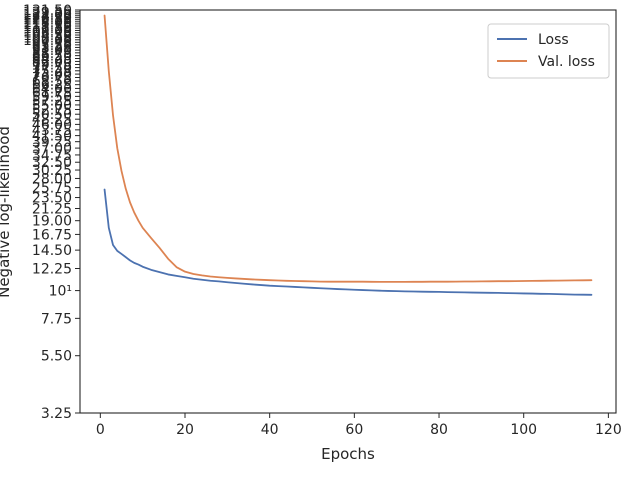 Image resolution: width=640 pixels, height=480 pixels. What do you see at coordinates (52, 125) in the screenshot?
I see `y-tick-label: 46.00` at bounding box center [52, 125].